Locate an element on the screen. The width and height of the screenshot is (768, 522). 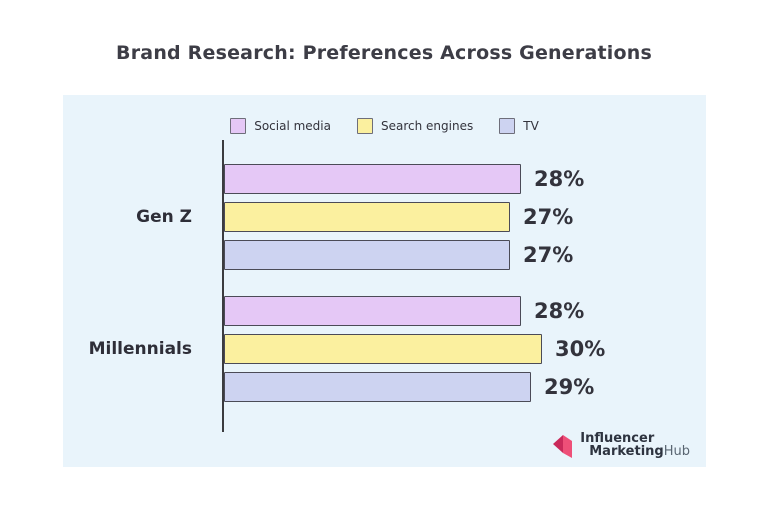
influencer-marketinghub-icon is located at coordinates (563, 447).